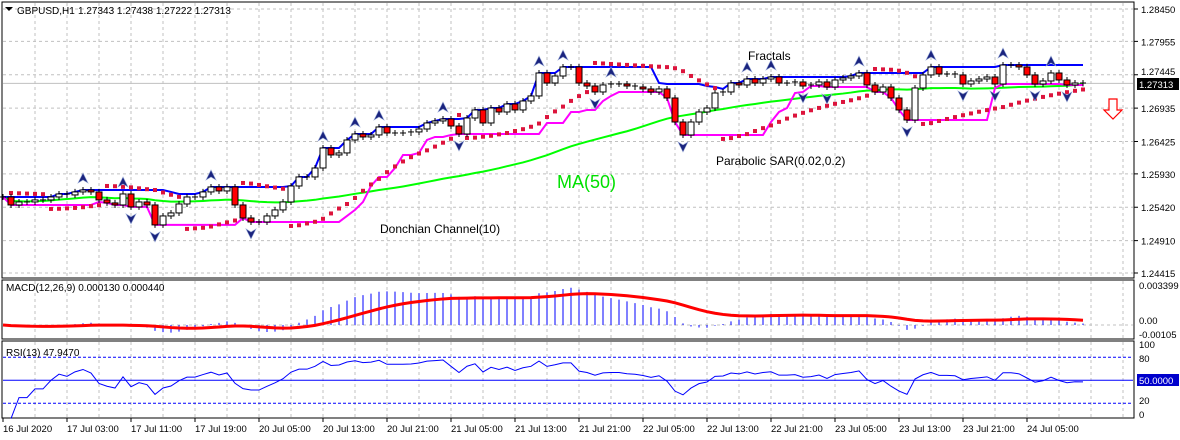  Describe the element at coordinates (1158, 72) in the screenshot. I see `y-tick-label: 1.27445` at that location.